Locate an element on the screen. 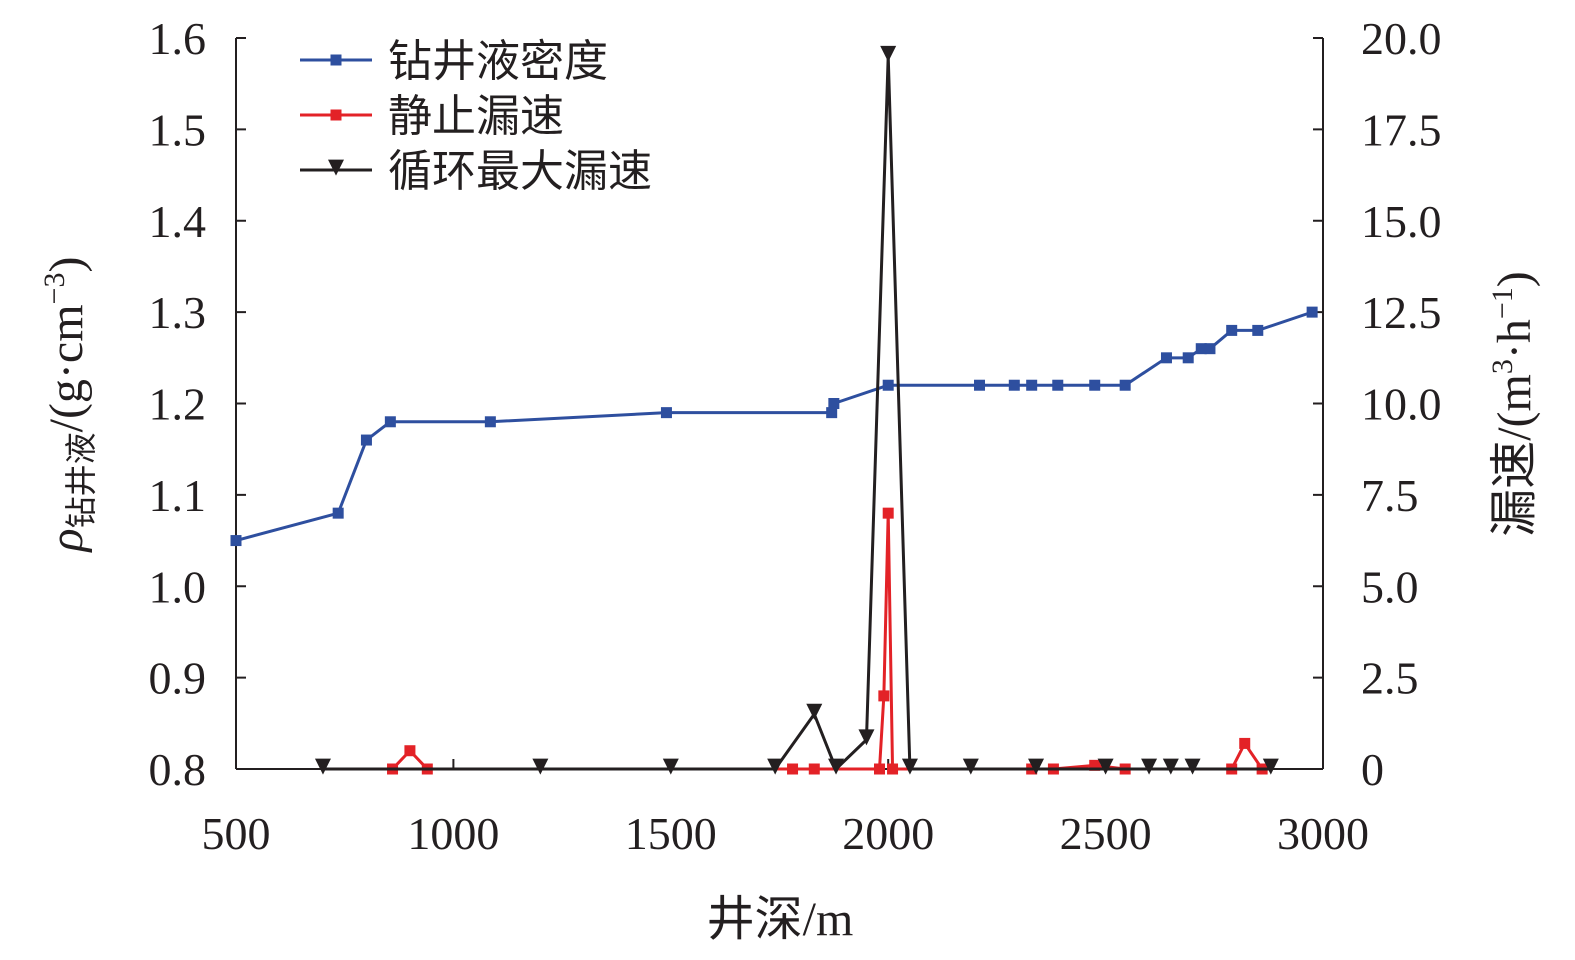 The width and height of the screenshot is (1575, 960). x-tick-label: 2500 is located at coordinates (1106, 833).